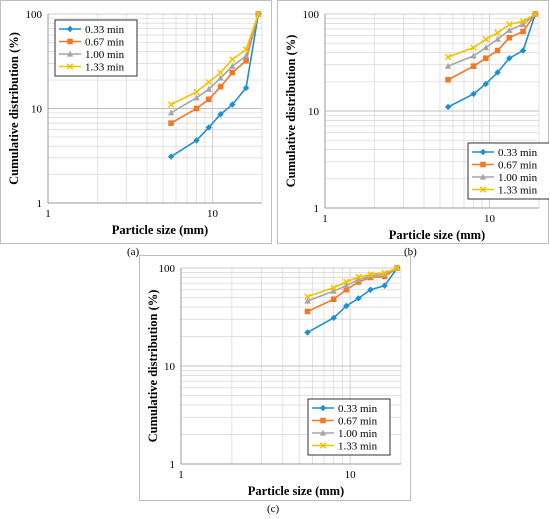  Describe the element at coordinates (273, 509) in the screenshot. I see `panel-label-c: (c)` at that location.